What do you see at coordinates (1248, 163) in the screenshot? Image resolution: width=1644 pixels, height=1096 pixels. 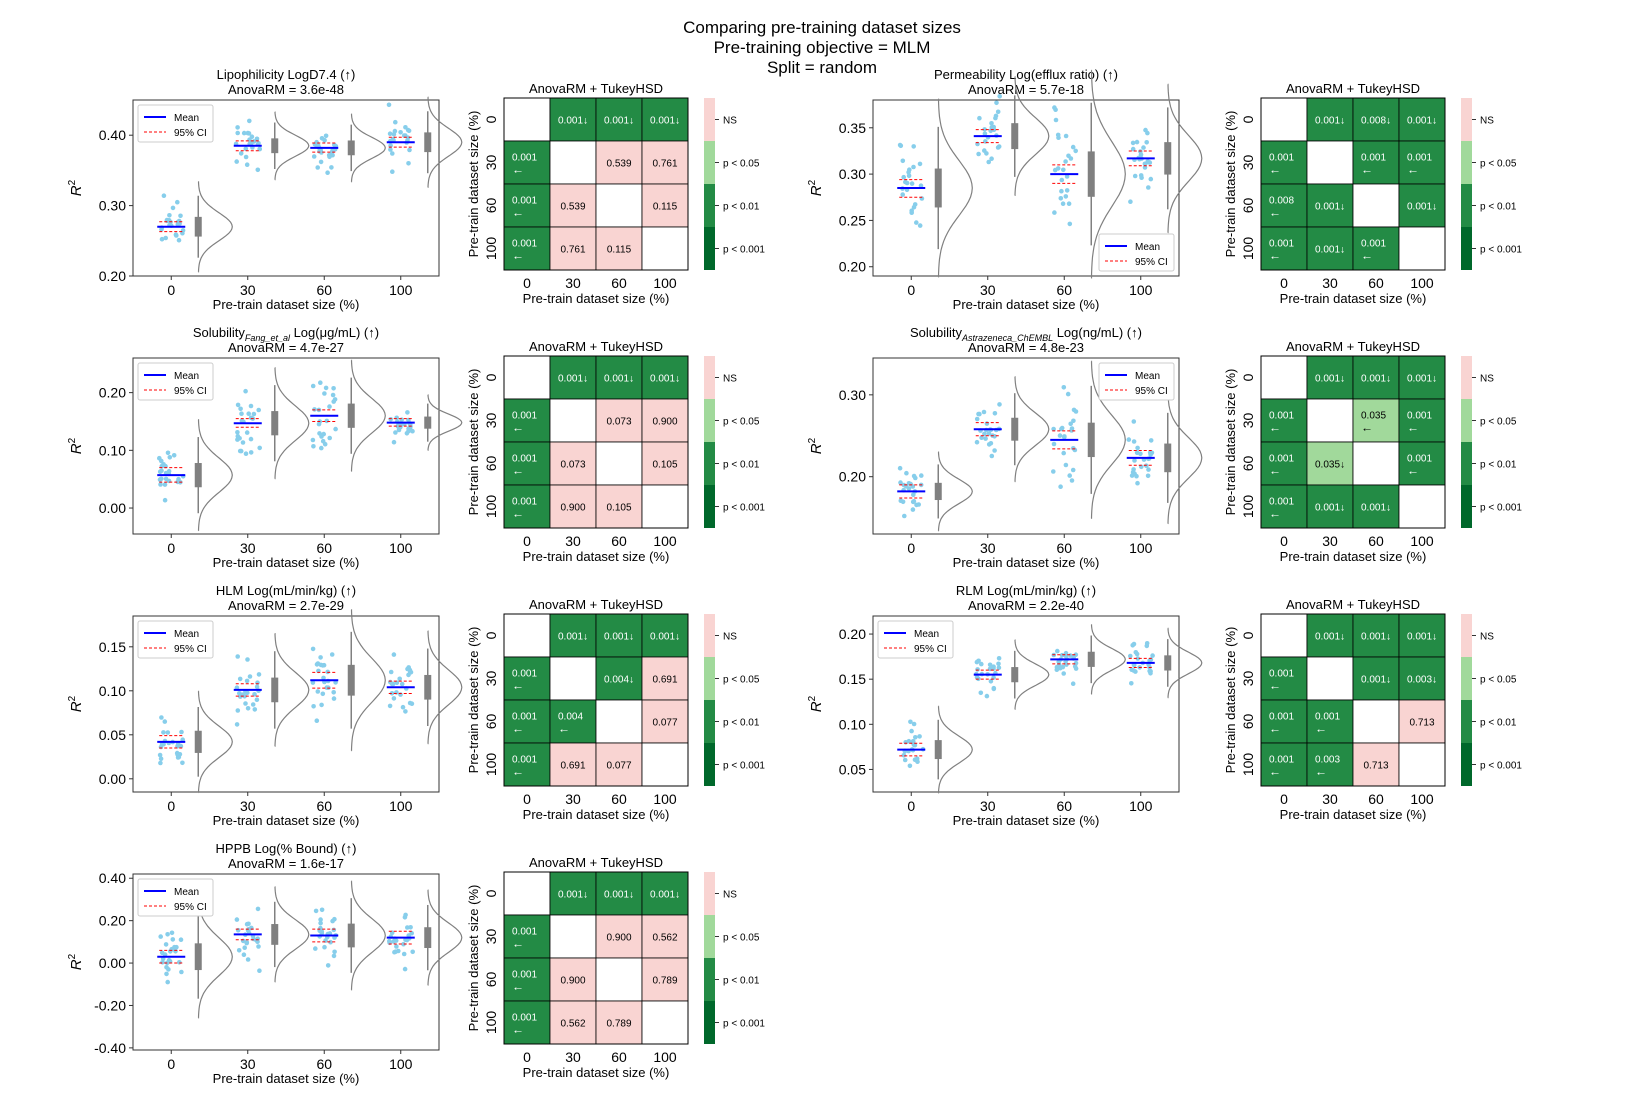 I see `heatmap-y-tick-label: 30` at bounding box center [1248, 163].